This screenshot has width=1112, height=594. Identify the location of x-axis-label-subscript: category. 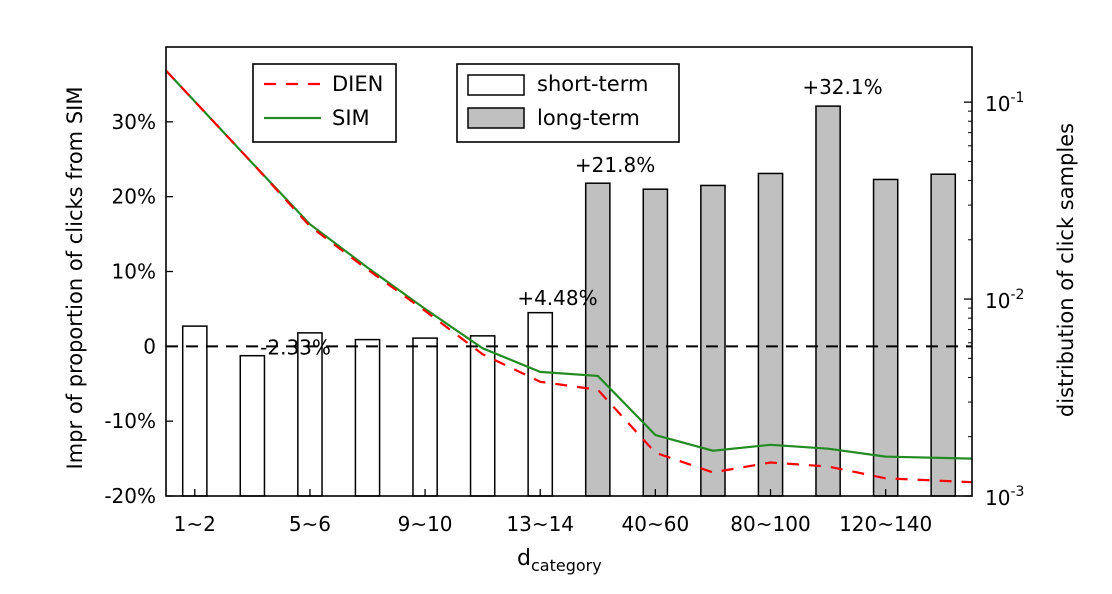
(566, 565).